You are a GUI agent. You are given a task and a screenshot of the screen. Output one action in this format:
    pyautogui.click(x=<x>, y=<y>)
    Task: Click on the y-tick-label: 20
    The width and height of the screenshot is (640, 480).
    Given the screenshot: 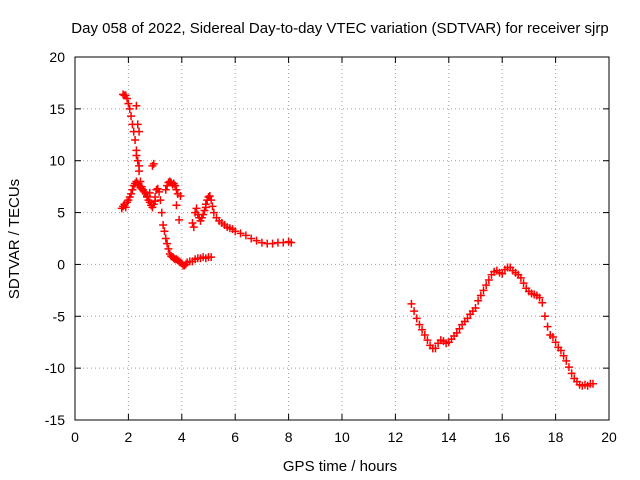 What is the action you would take?
    pyautogui.click(x=57, y=57)
    